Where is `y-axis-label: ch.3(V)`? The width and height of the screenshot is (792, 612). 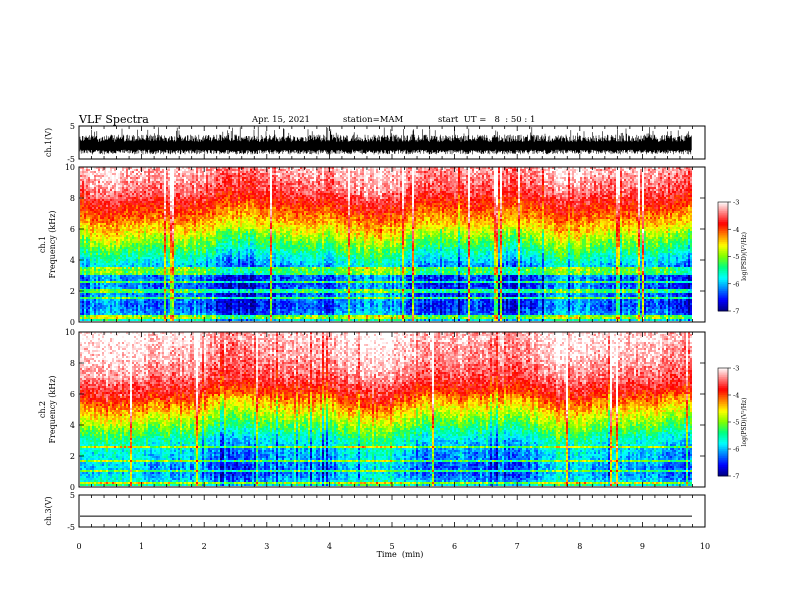 y-axis-label: ch.3(V) is located at coordinates (48, 510).